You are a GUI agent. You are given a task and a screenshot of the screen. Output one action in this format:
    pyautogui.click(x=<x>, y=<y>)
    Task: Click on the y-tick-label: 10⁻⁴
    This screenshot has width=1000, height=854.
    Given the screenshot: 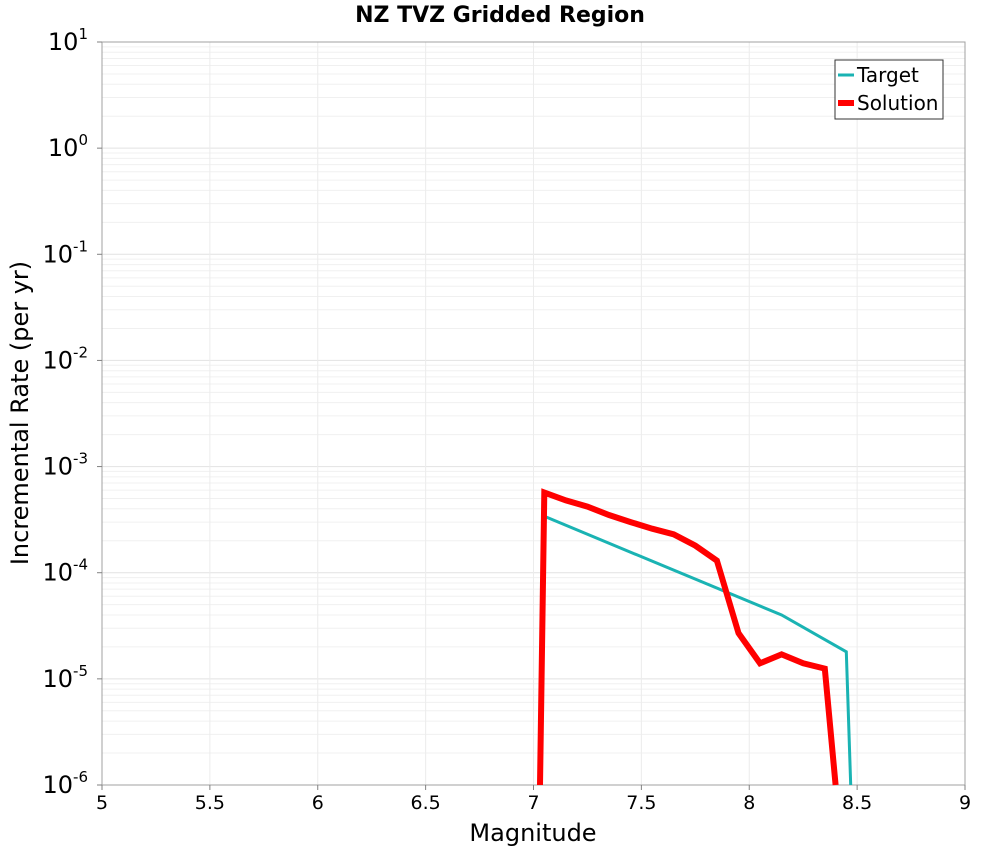 What is the action you would take?
    pyautogui.click(x=65, y=571)
    